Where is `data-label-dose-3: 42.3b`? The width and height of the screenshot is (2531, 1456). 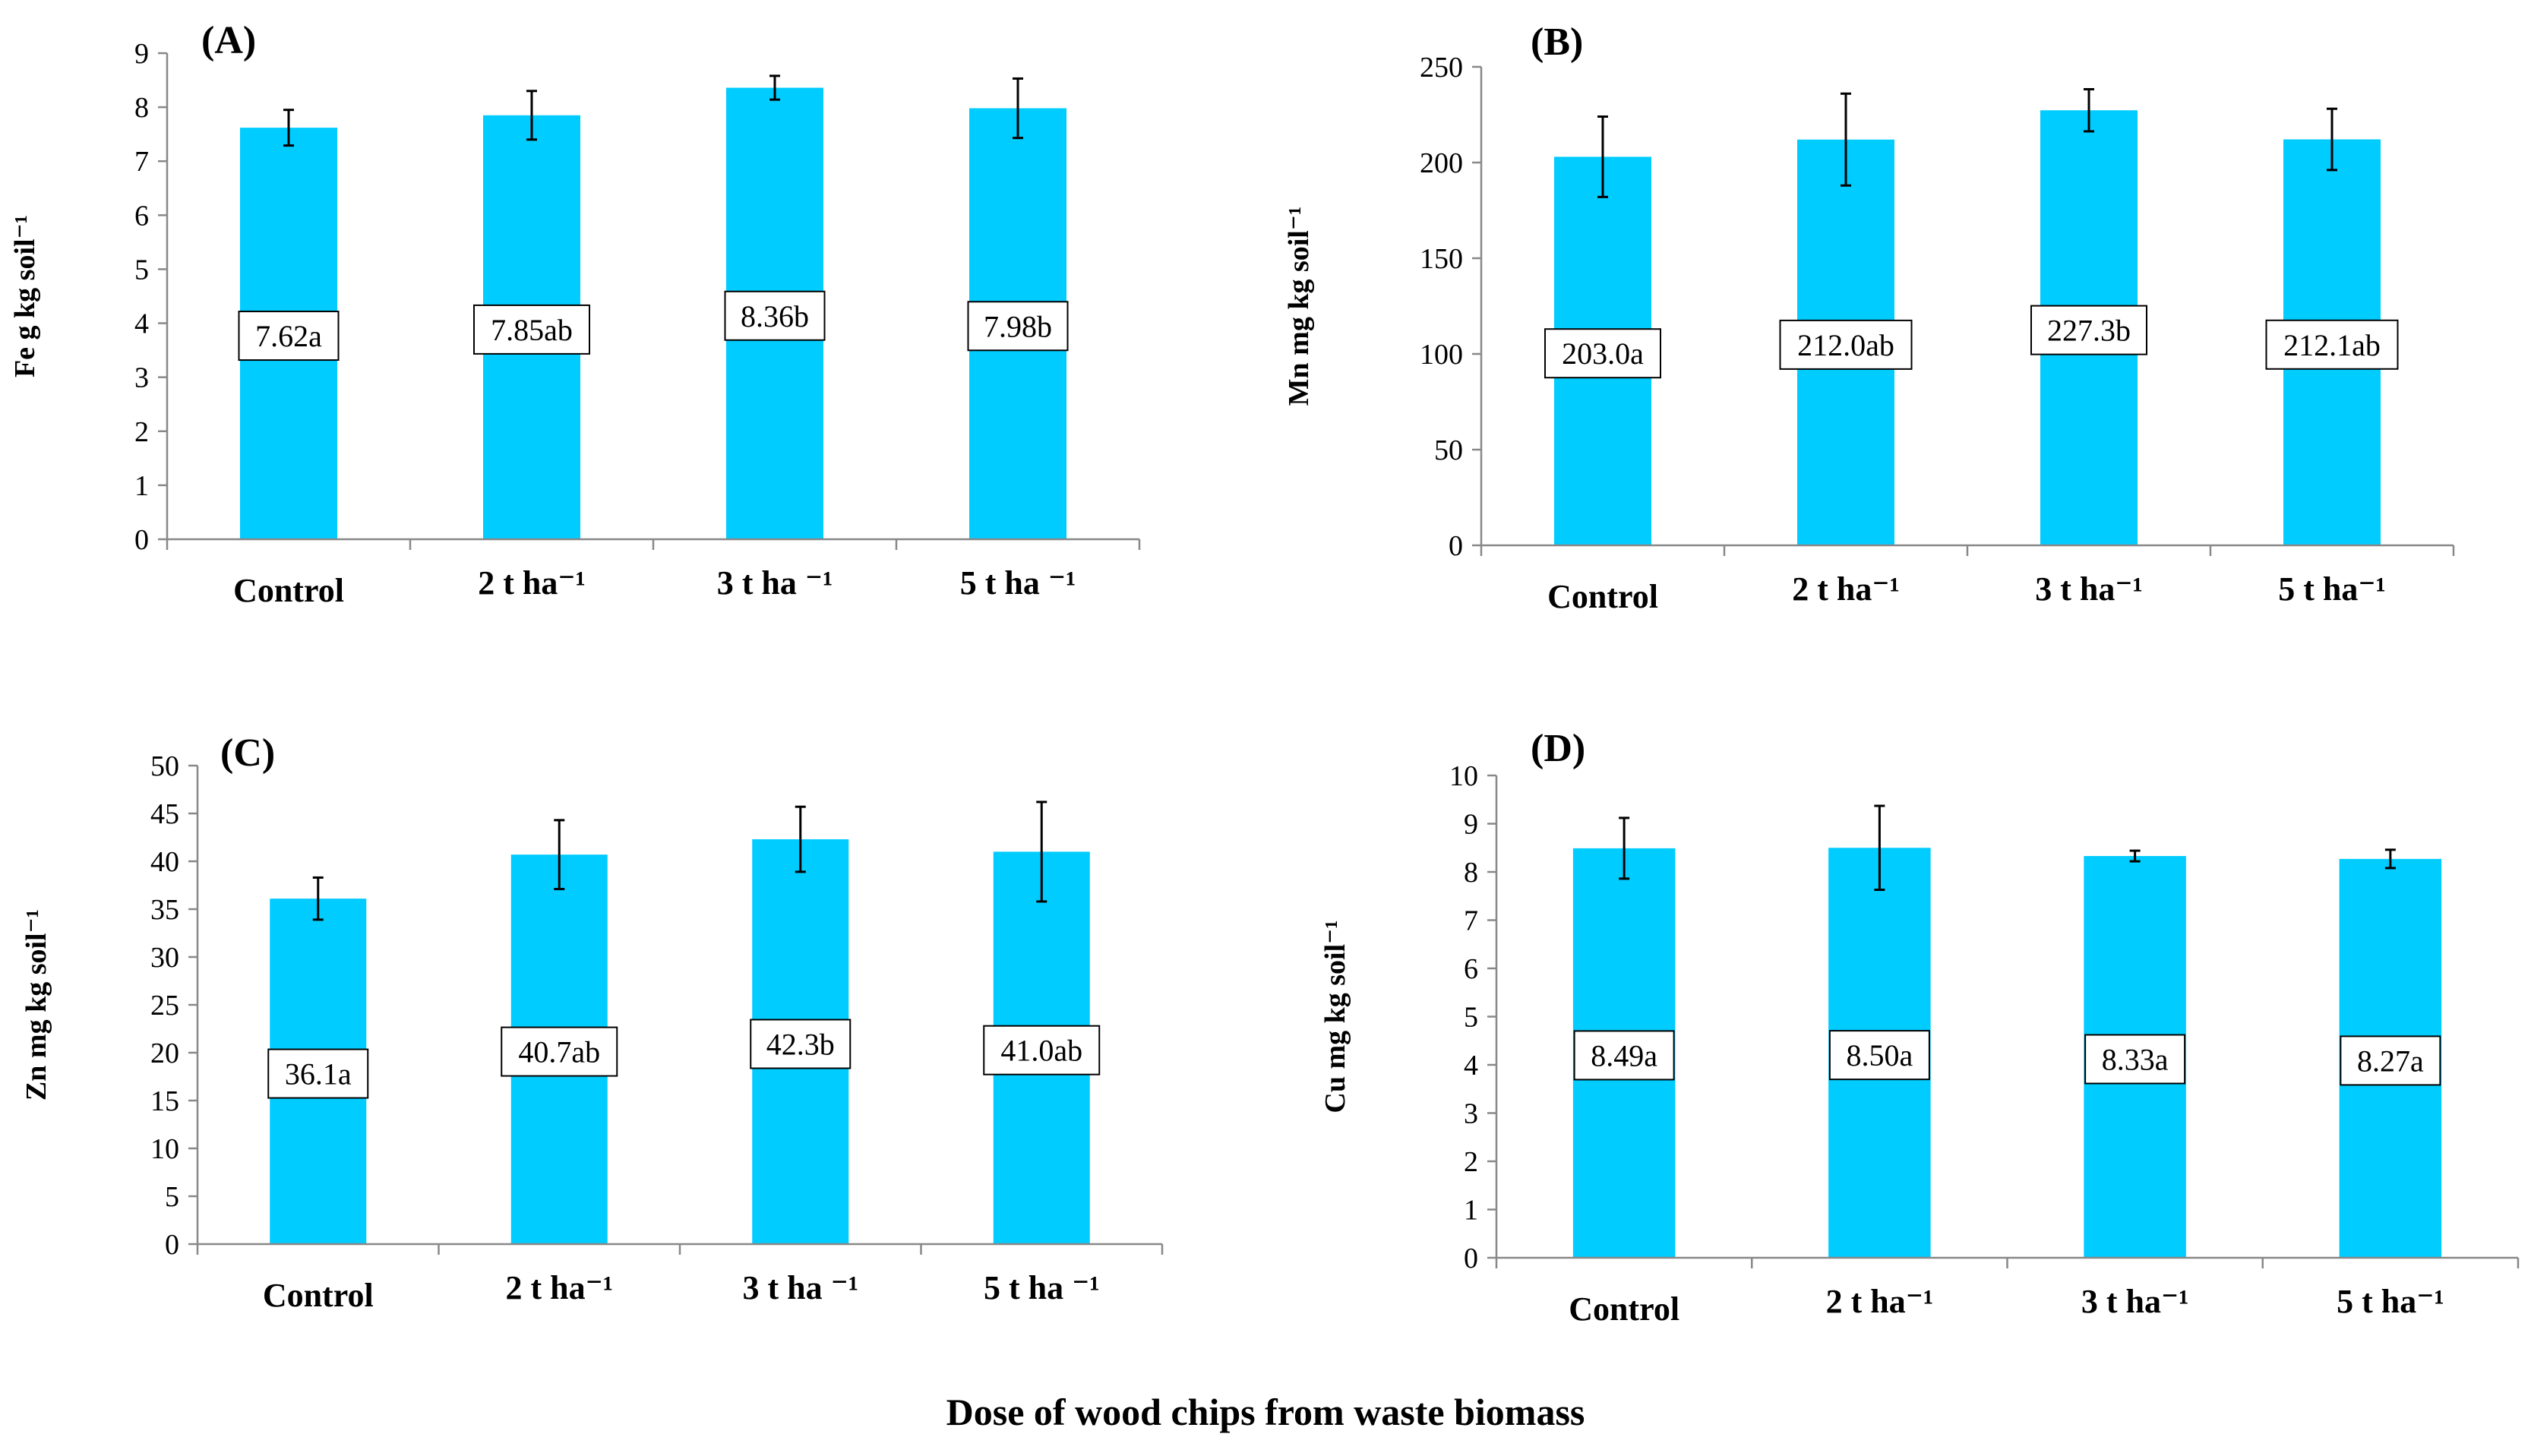 data-label-dose-3: 42.3b is located at coordinates (800, 1045).